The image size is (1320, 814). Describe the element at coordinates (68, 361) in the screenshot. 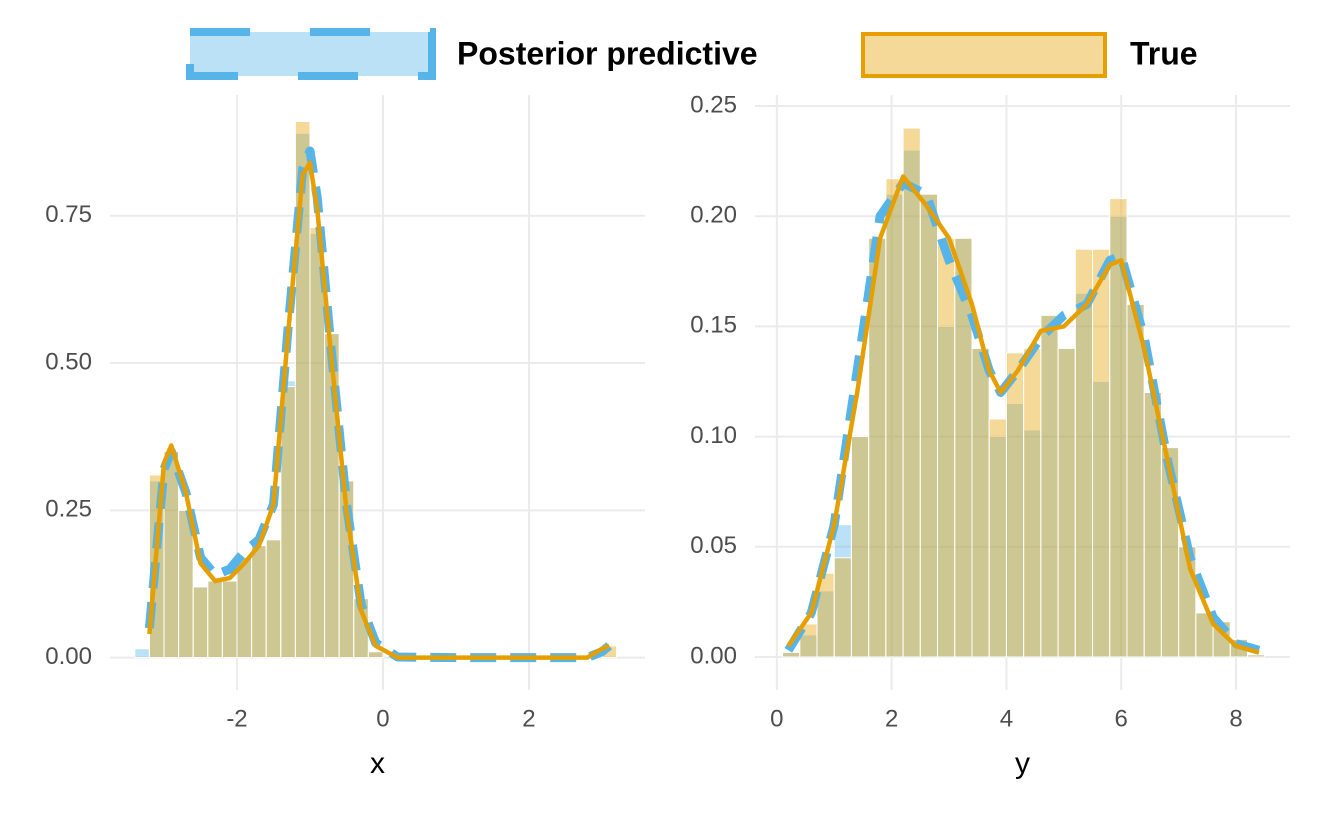

I see `y-tick-label: 0.50` at that location.